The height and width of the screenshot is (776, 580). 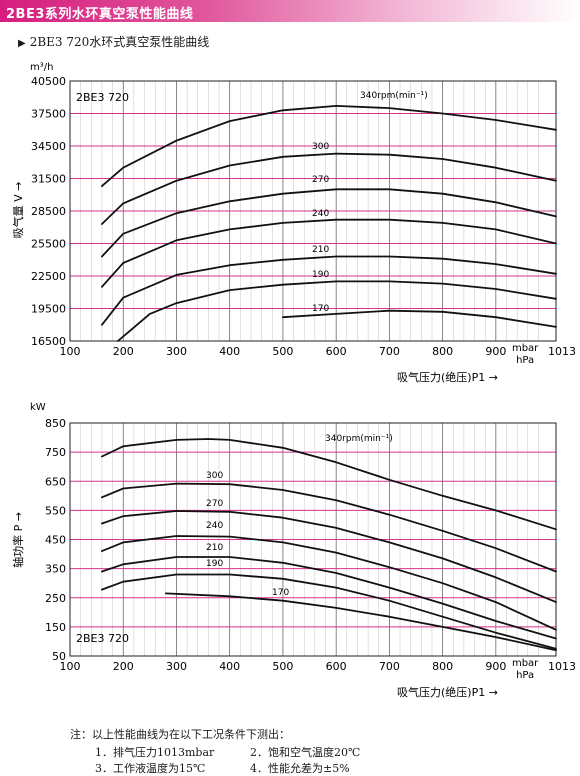 What do you see at coordinates (102, 638) in the screenshot?
I see `c2-model-label: 2BE3 720` at bounding box center [102, 638].